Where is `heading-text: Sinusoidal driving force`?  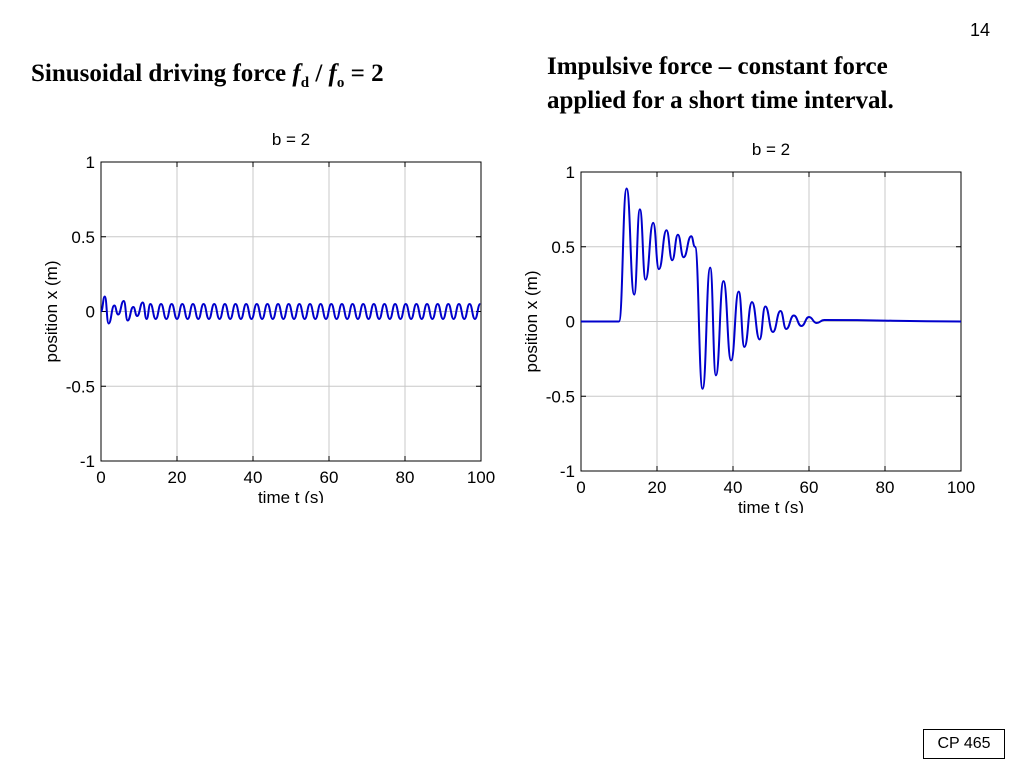 heading-text: Sinusoidal driving force is located at coordinates (159, 73).